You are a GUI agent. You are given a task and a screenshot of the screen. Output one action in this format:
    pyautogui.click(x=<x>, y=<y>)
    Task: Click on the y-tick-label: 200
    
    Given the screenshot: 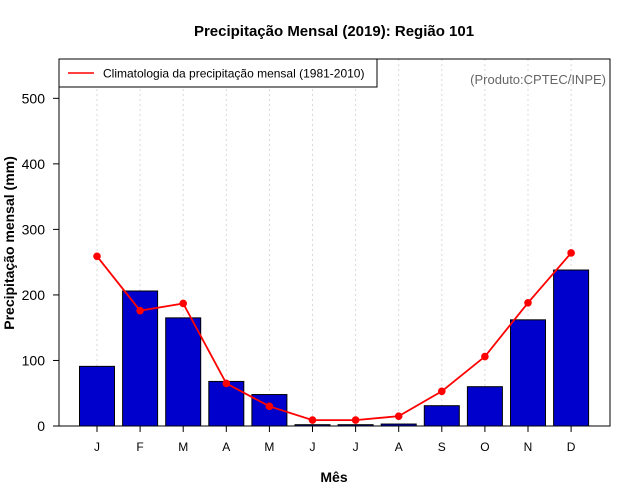 What is the action you would take?
    pyautogui.click(x=34, y=295)
    